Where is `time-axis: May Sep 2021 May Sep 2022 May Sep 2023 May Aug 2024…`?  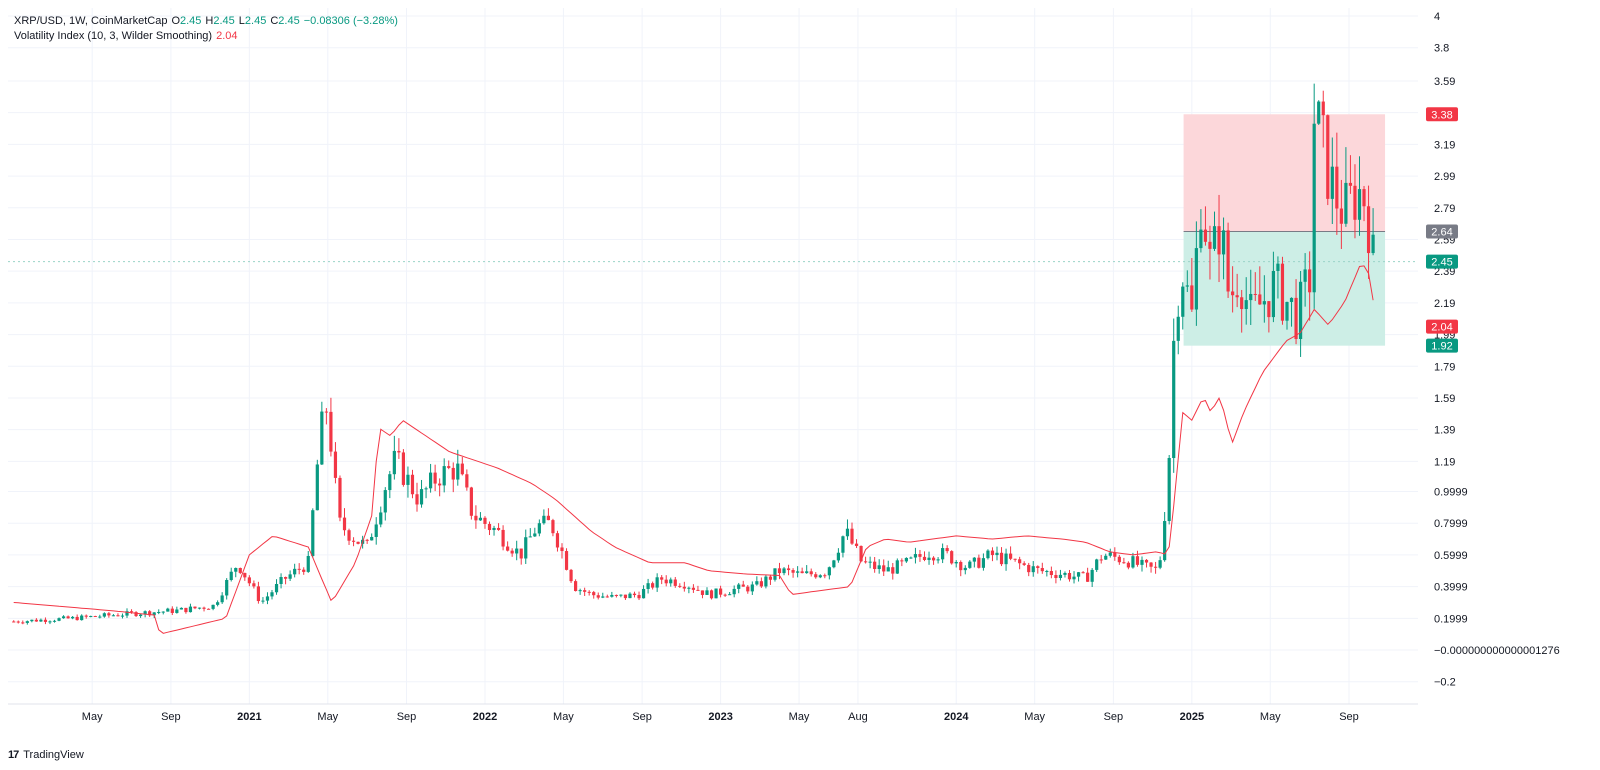 time-axis: May Sep 2021 May Sep 2022 May Sep 2023 May Aug 2024… is located at coordinates (713, 713).